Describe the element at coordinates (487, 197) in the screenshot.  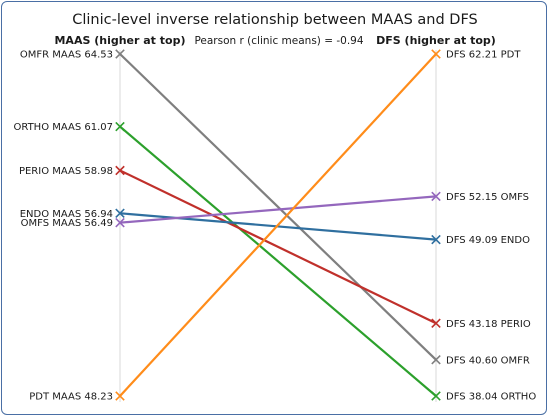
I see `dfs-label-omfs: DFS 52.15 OMFS` at that location.